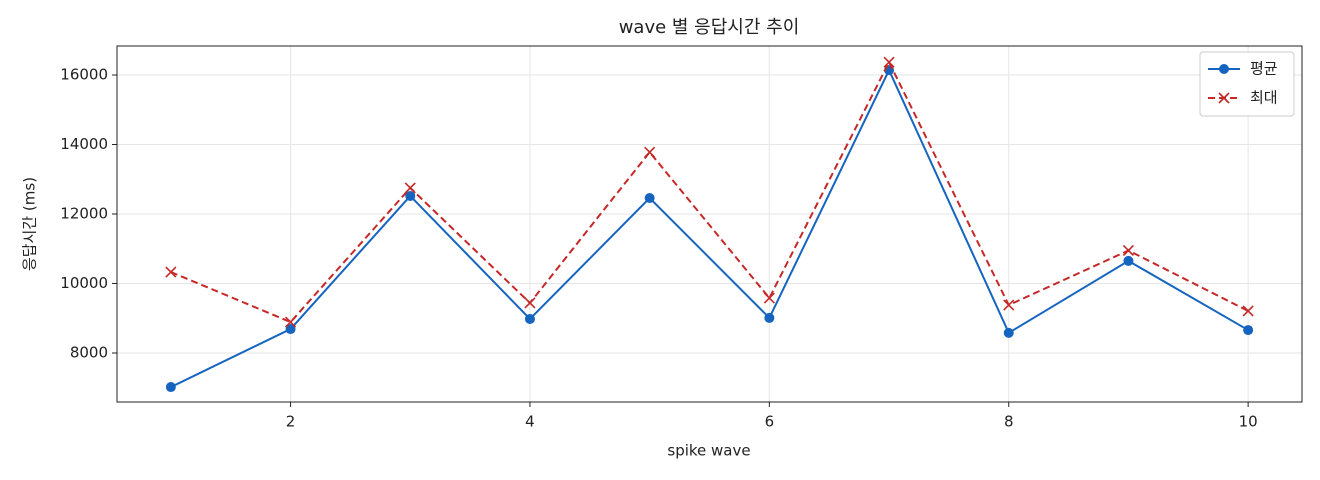 The image size is (1320, 480). Describe the element at coordinates (708, 451) in the screenshot. I see `x-axis-label: spike wave` at that location.